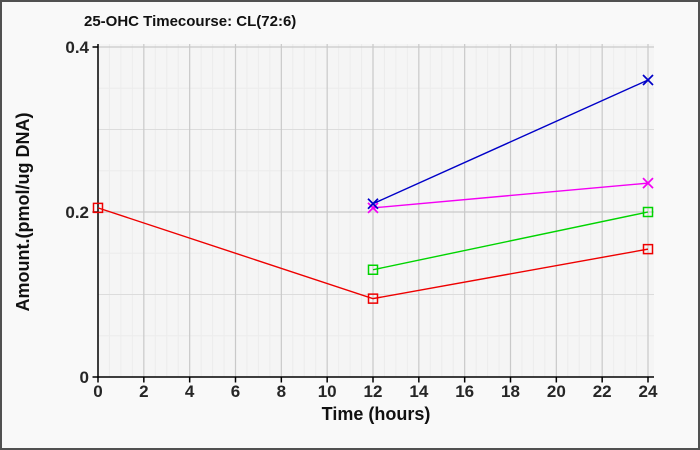  What do you see at coordinates (510, 195) in the screenshot?
I see `magenta-x-series-line` at bounding box center [510, 195].